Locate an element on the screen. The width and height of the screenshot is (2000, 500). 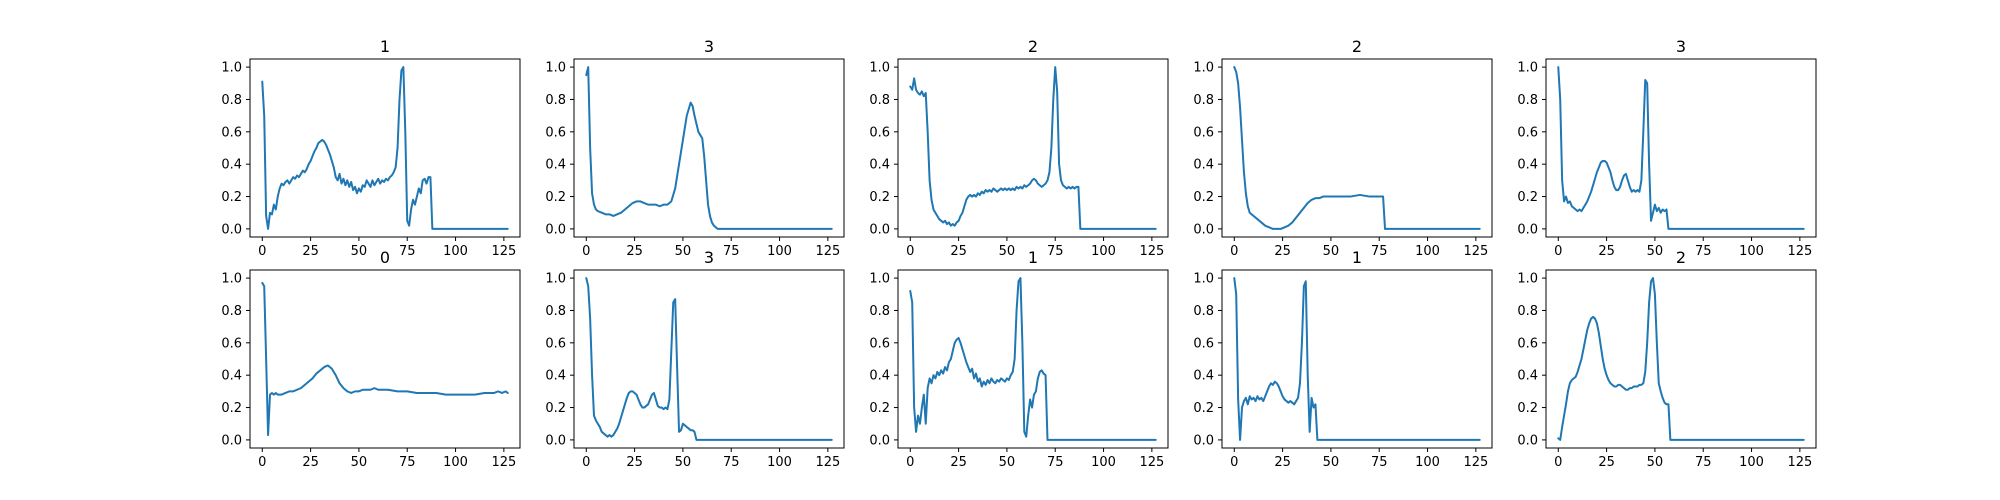
subplot-8: 0 25 50 75 100 125 0.0 0.2 0.4 0.6 0.8 1.0 1 is located at coordinates (1019, 359).